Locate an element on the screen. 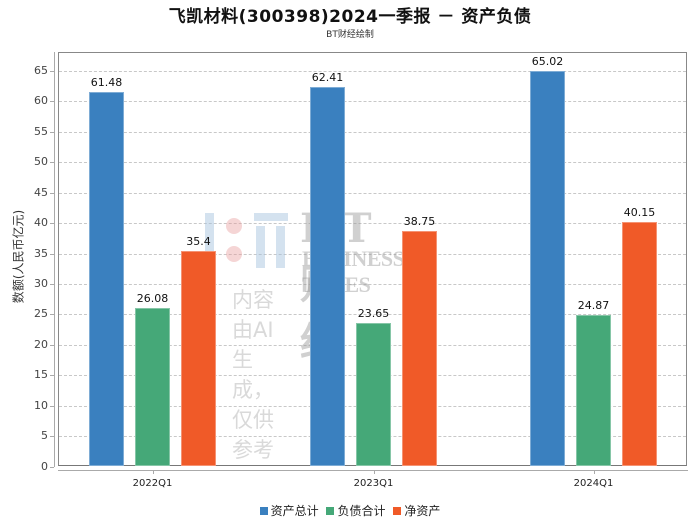 The image size is (700, 524). y-tick-label: 25 is located at coordinates (41, 313).